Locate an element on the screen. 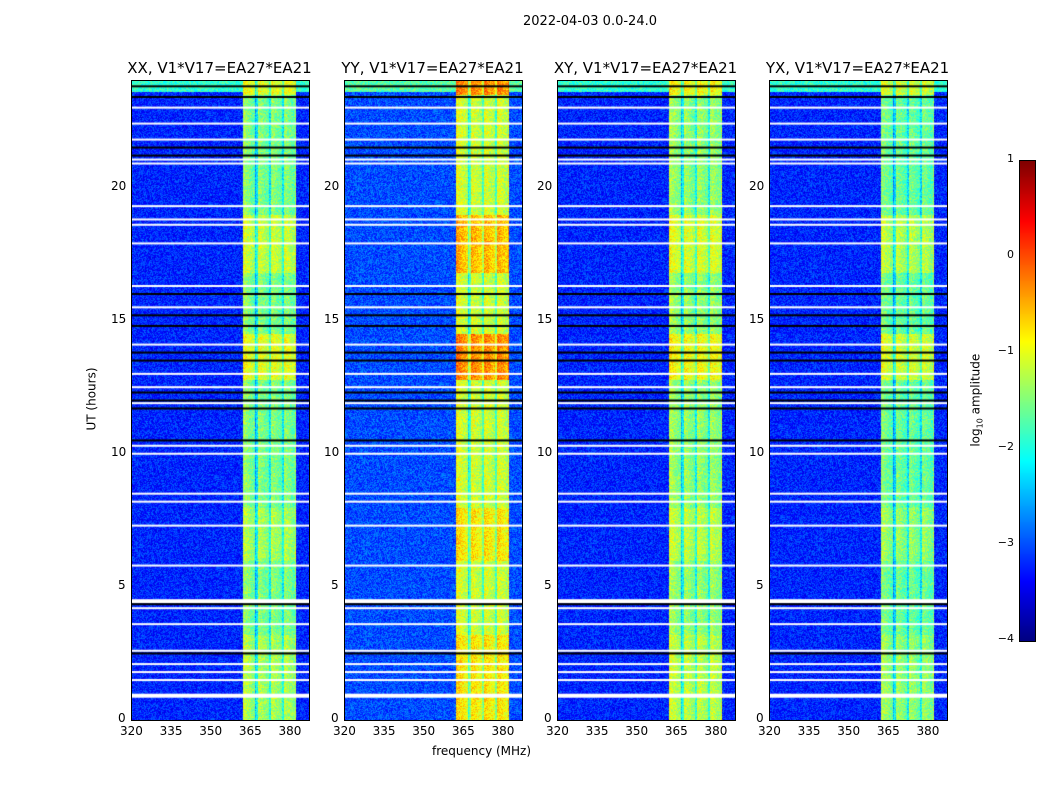 The image size is (1050, 800). colorbar-tick-label: 1 is located at coordinates (1010, 158).